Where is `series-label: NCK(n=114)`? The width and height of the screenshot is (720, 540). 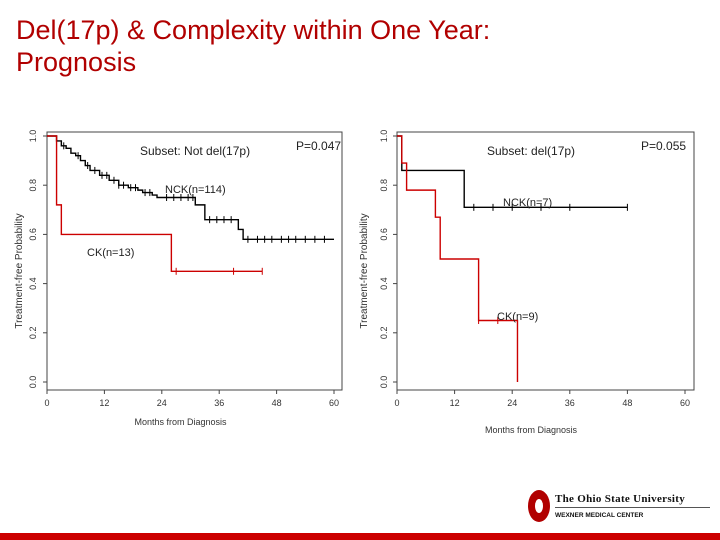 series-label: NCK(n=114) is located at coordinates (195, 190).